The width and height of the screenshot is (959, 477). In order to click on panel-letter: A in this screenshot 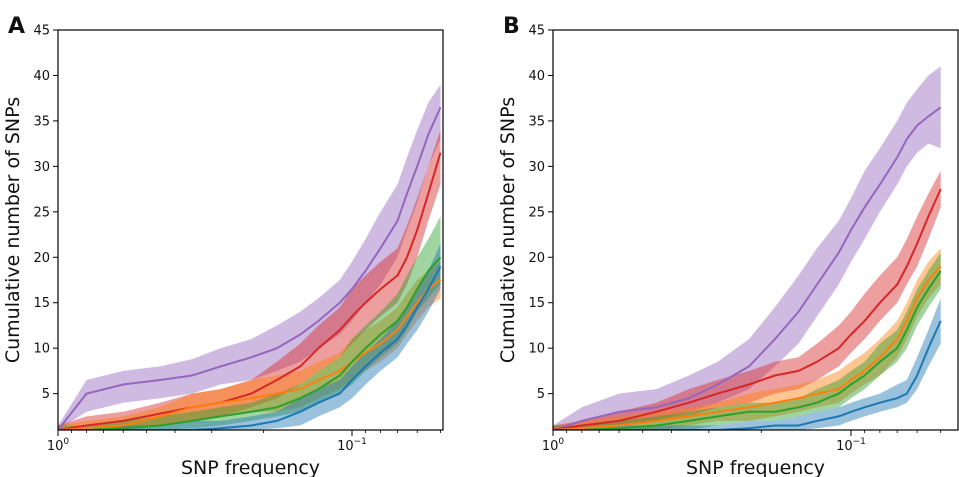, I will do `click(16, 26)`.